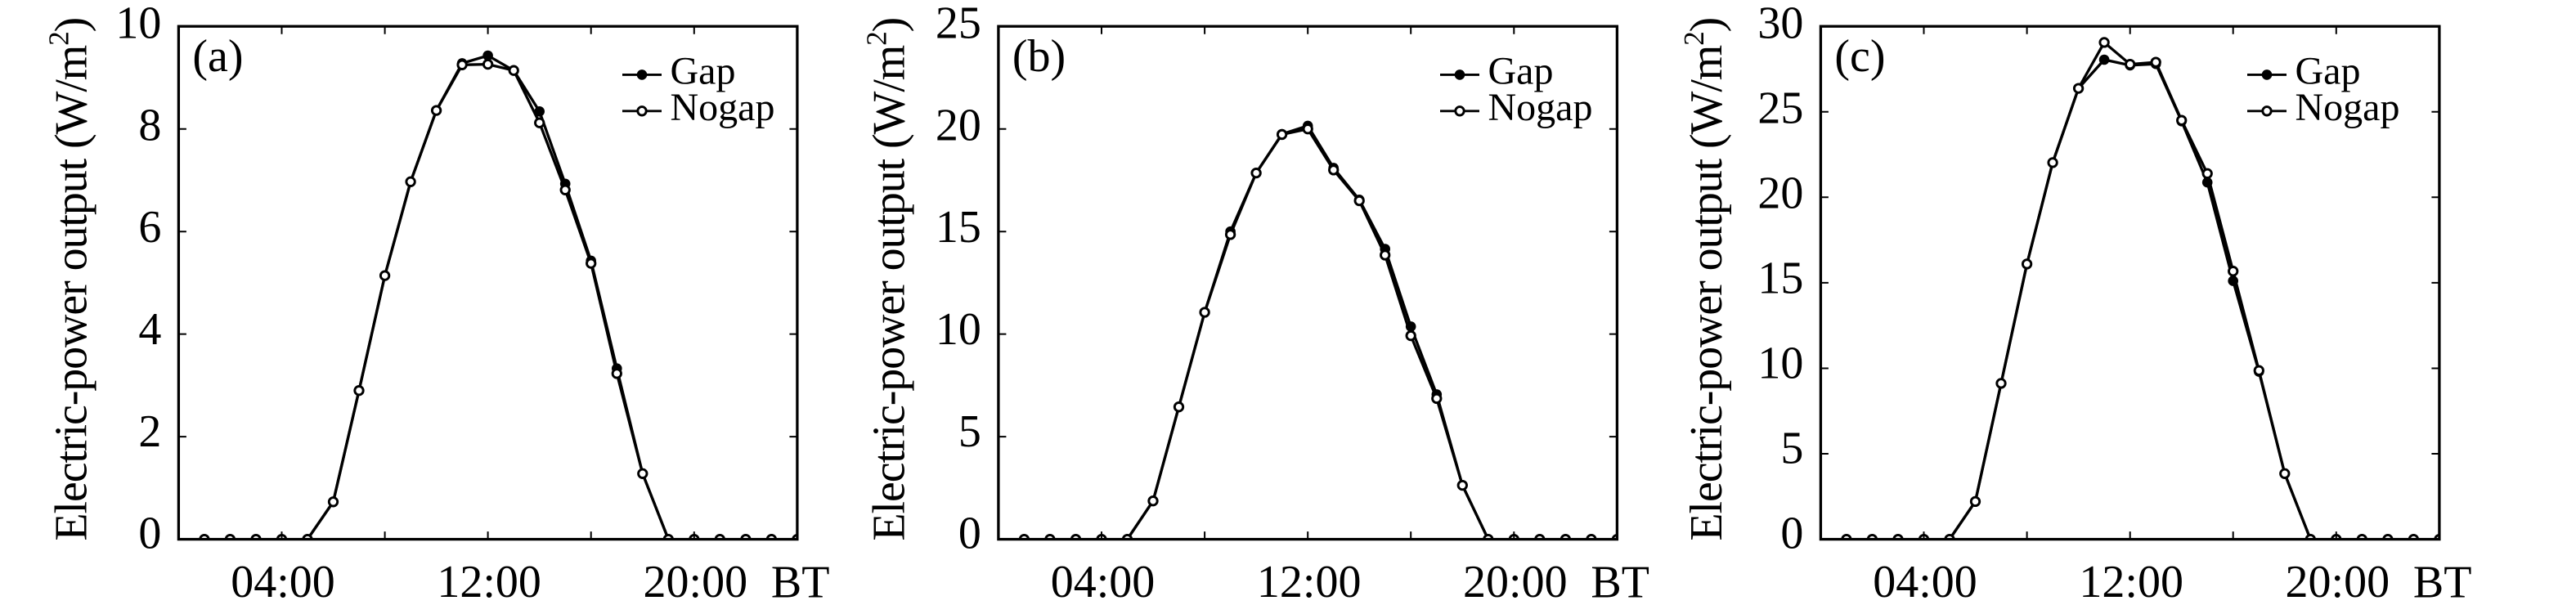 The image size is (2576, 614). What do you see at coordinates (1859, 56) in the screenshot?
I see `svg-text: (c)` at bounding box center [1859, 56].